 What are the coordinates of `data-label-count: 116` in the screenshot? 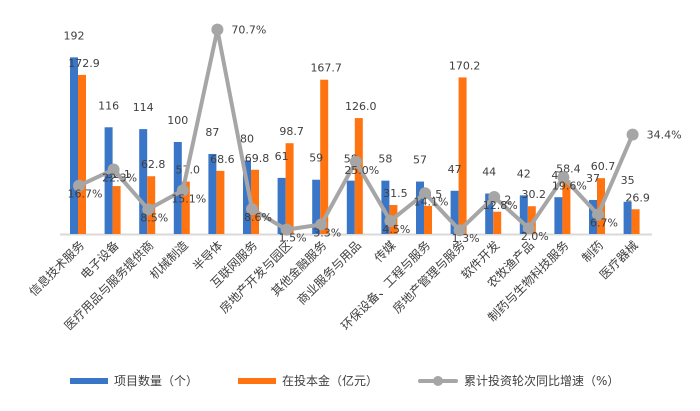 It's located at (108, 105).